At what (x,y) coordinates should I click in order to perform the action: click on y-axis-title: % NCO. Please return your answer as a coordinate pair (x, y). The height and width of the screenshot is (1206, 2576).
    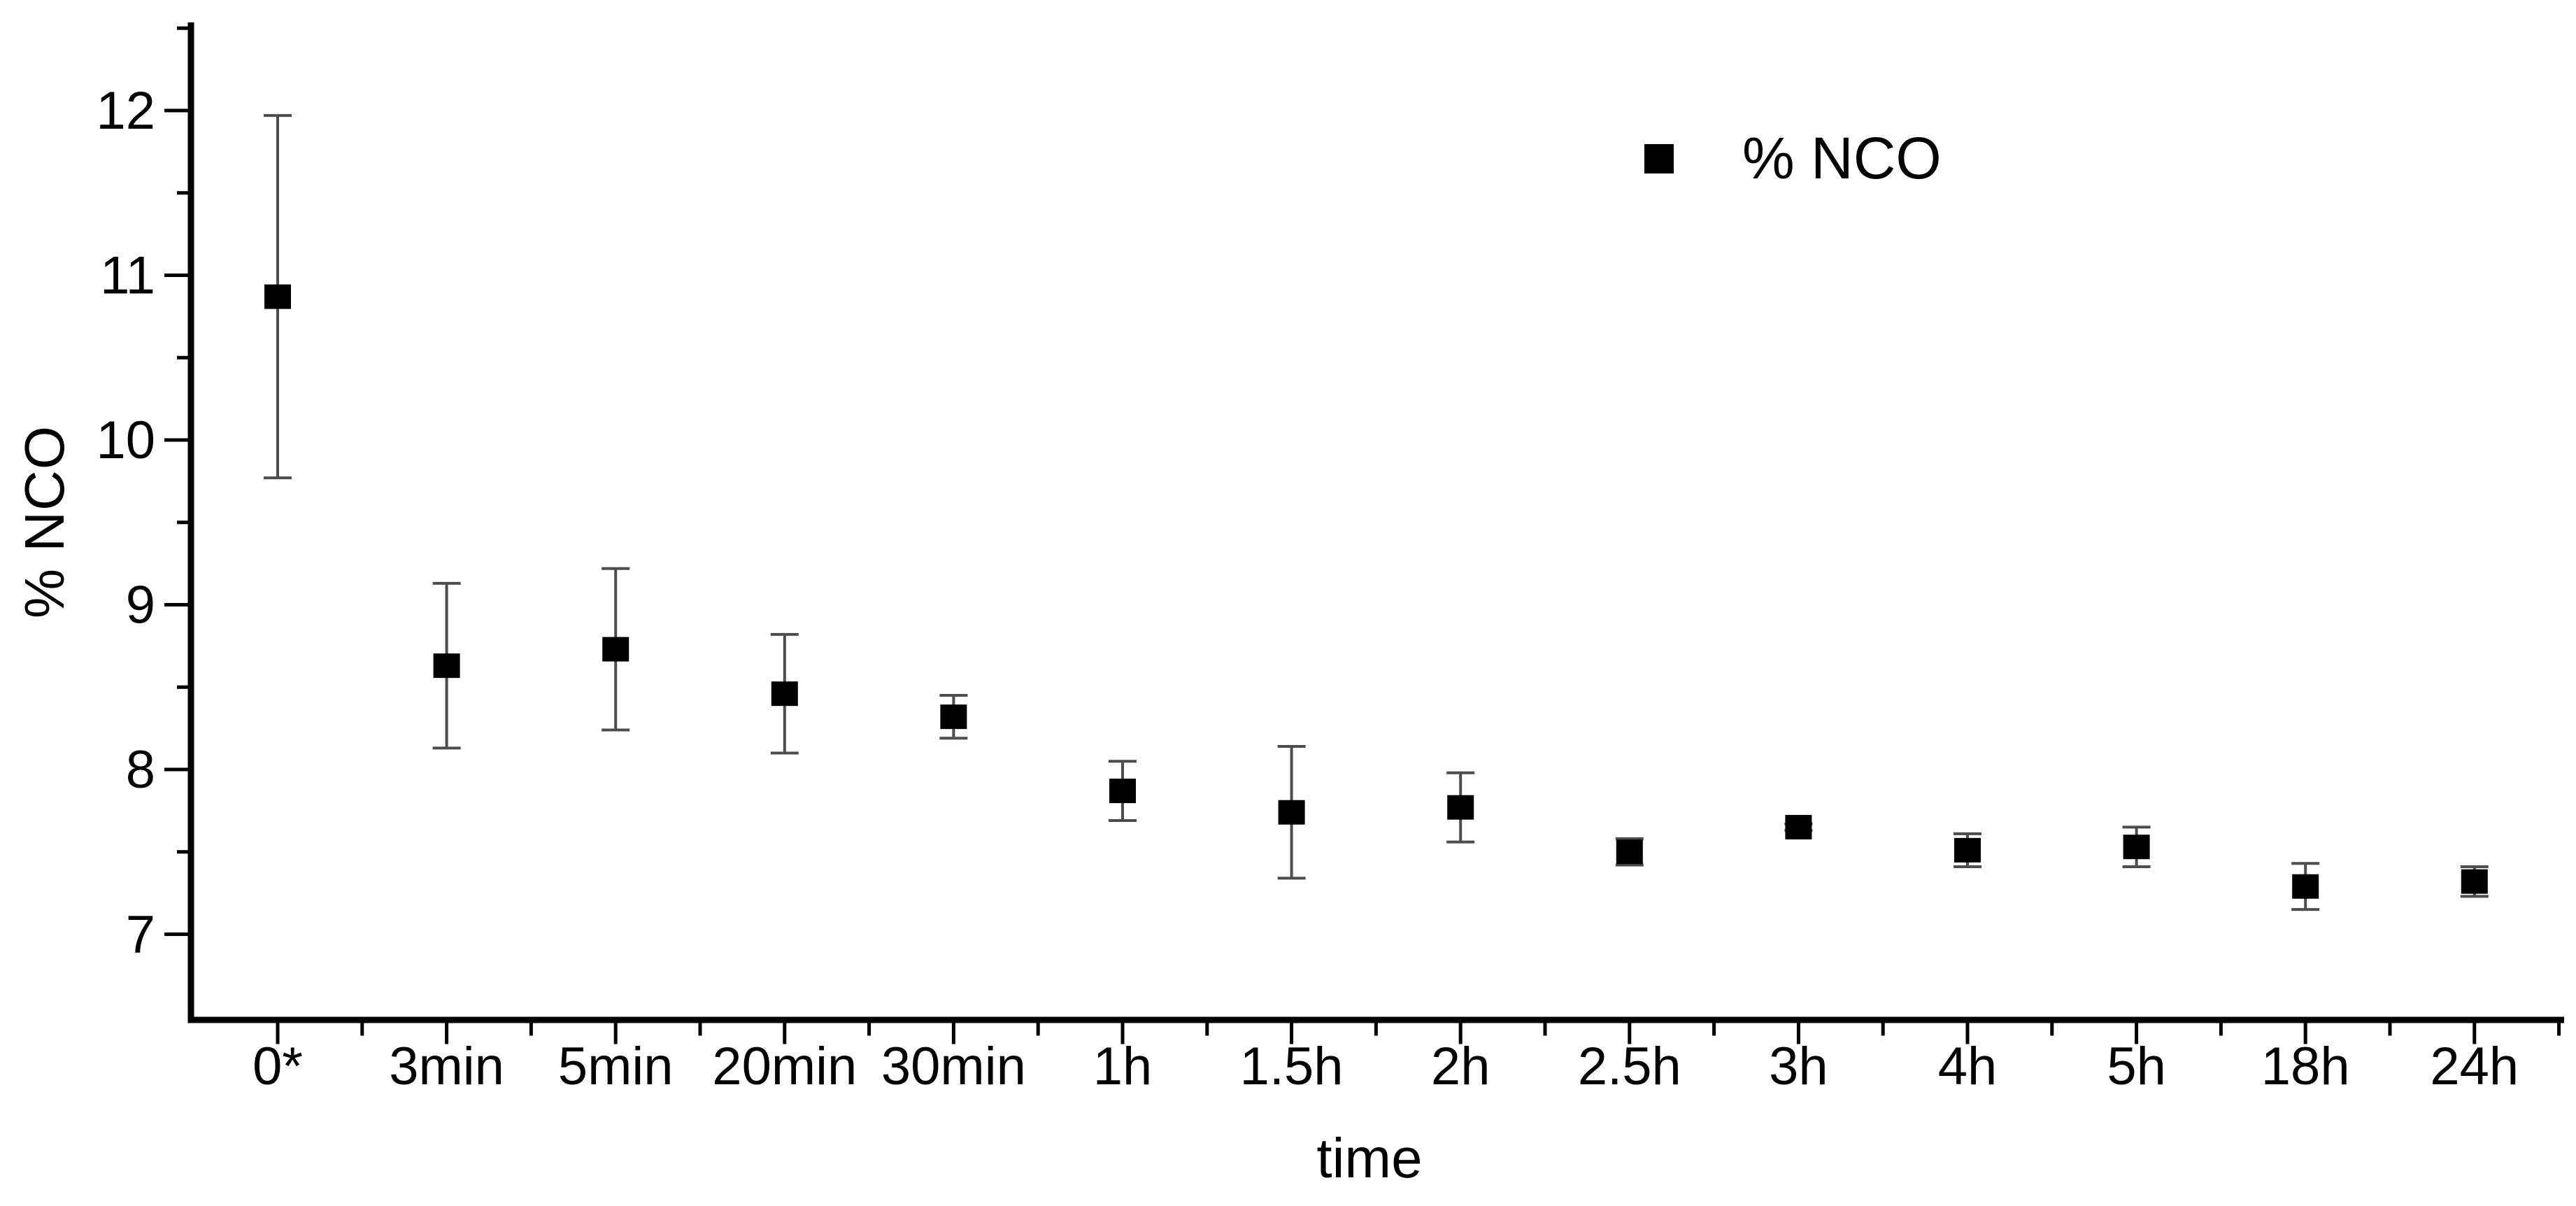
    Looking at the image, I should click on (44, 522).